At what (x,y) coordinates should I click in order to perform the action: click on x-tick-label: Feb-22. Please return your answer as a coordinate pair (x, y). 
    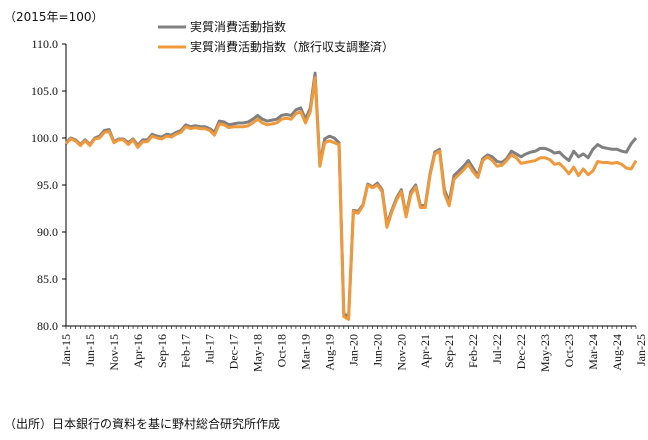
    Looking at the image, I should click on (473, 351).